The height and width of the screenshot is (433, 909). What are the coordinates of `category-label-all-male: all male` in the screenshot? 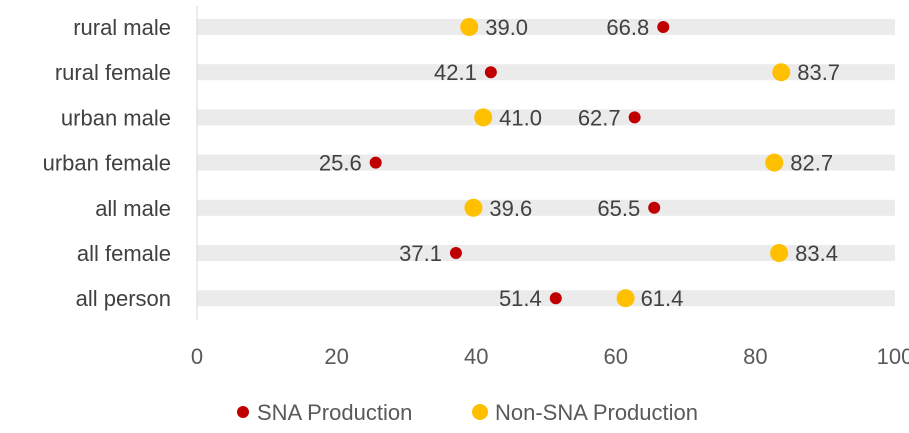 It's located at (133, 208).